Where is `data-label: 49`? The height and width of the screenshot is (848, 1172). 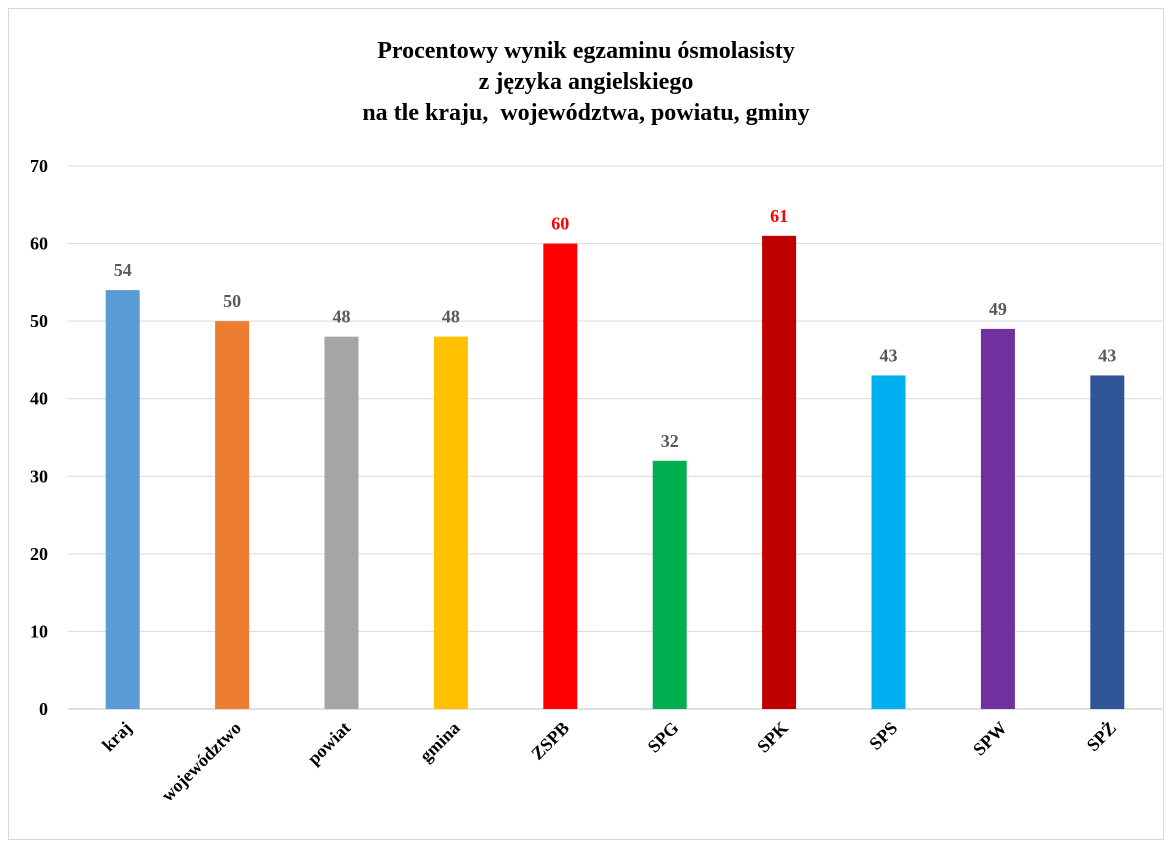 data-label: 49 is located at coordinates (998, 309).